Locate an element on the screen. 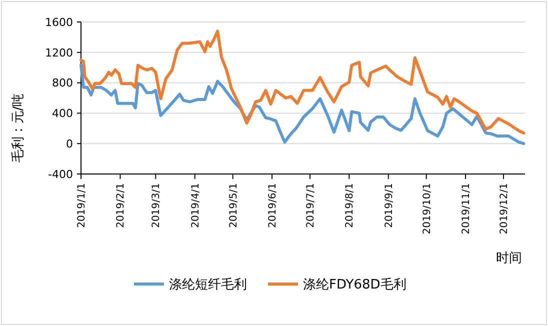 The width and height of the screenshot is (548, 326). y-axis-title: 毛利：元/吨 is located at coordinates (18, 128).